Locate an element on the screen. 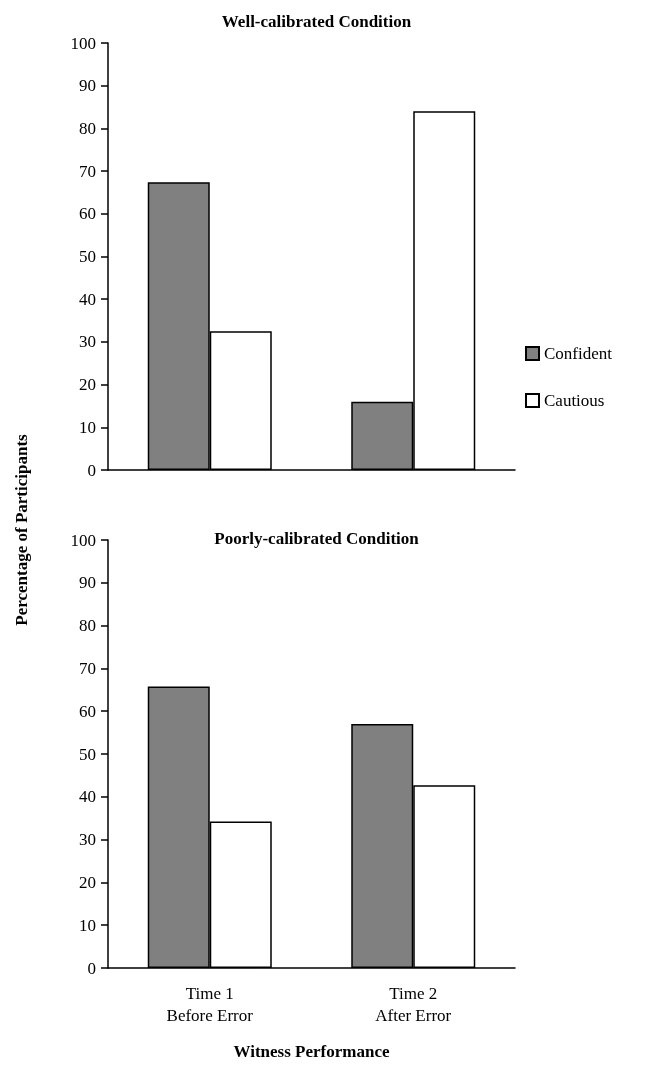 The width and height of the screenshot is (646, 1078). x-tick-label: Time 2 After Error is located at coordinates (413, 1004).